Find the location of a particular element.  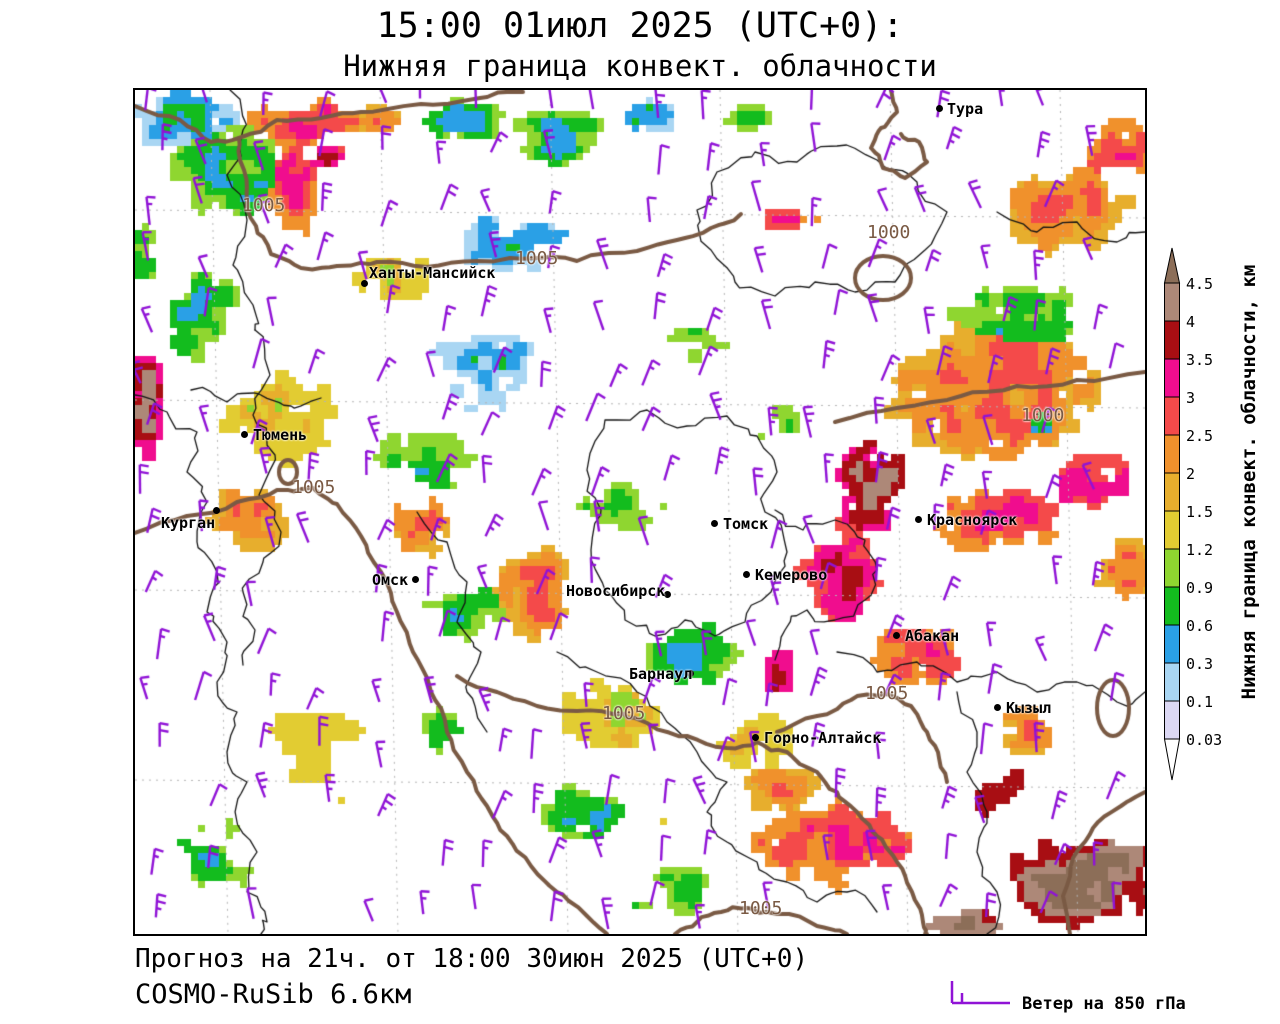

city-label: Ханты-Мансийск is located at coordinates (432, 273).